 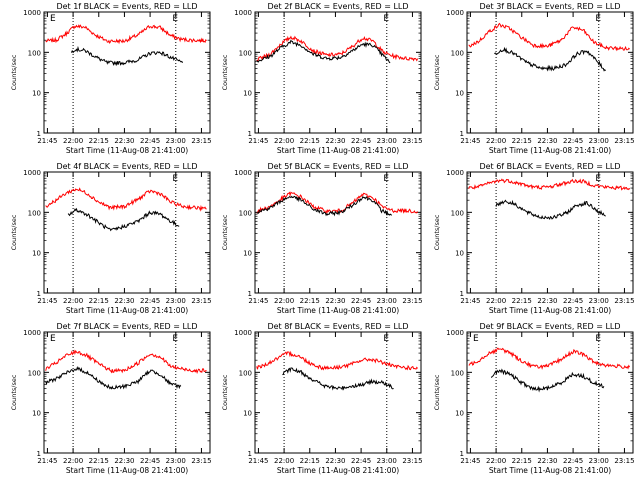 What do you see at coordinates (126, 326) in the screenshot?
I see `chart-title: Det 7f BLACK = Events, RED = LLD` at bounding box center [126, 326].